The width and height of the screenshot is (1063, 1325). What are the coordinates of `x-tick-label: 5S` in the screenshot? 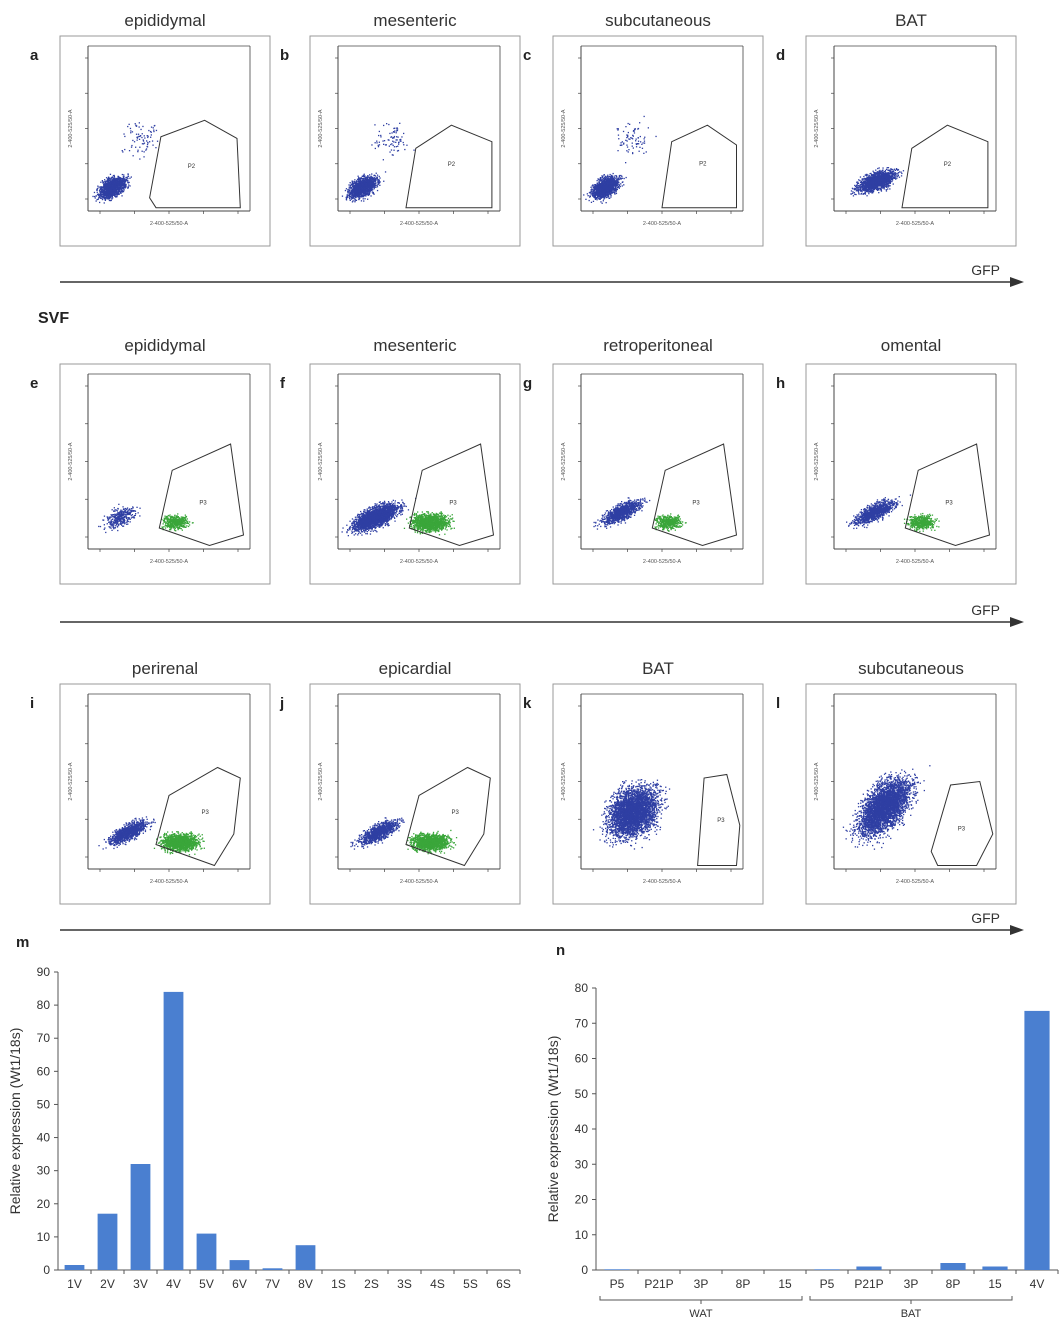 It's located at (470, 1284).